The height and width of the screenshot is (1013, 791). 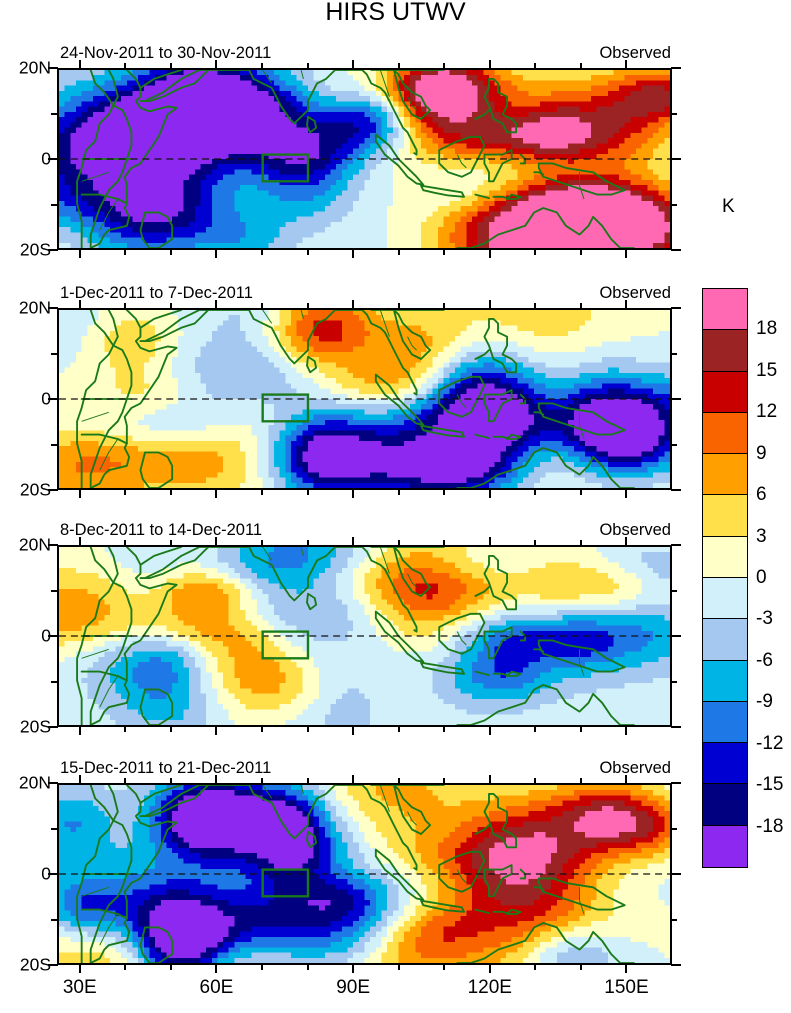 What do you see at coordinates (635, 768) in the screenshot?
I see `panel-source-4: Observed` at bounding box center [635, 768].